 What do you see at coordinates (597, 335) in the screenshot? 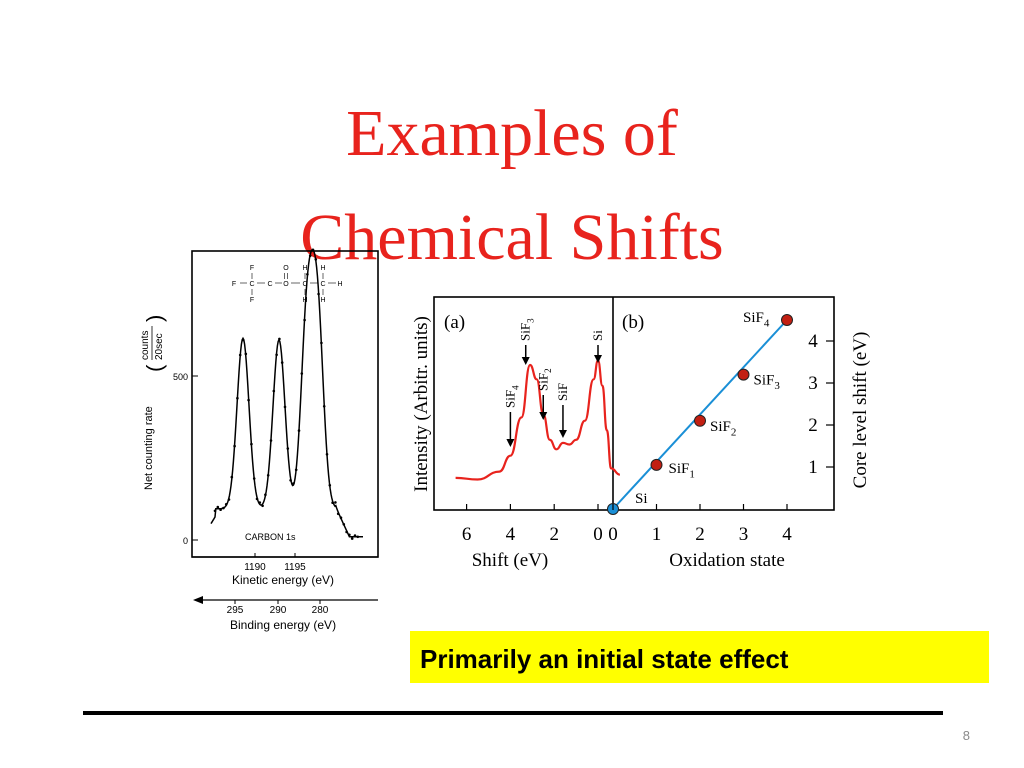
I see `peak-label: Si` at bounding box center [597, 335].